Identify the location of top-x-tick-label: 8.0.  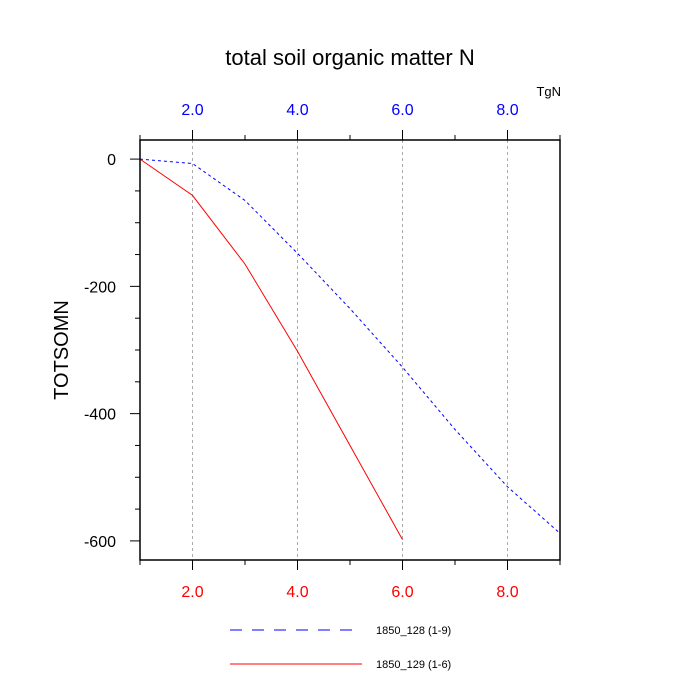
(507, 110).